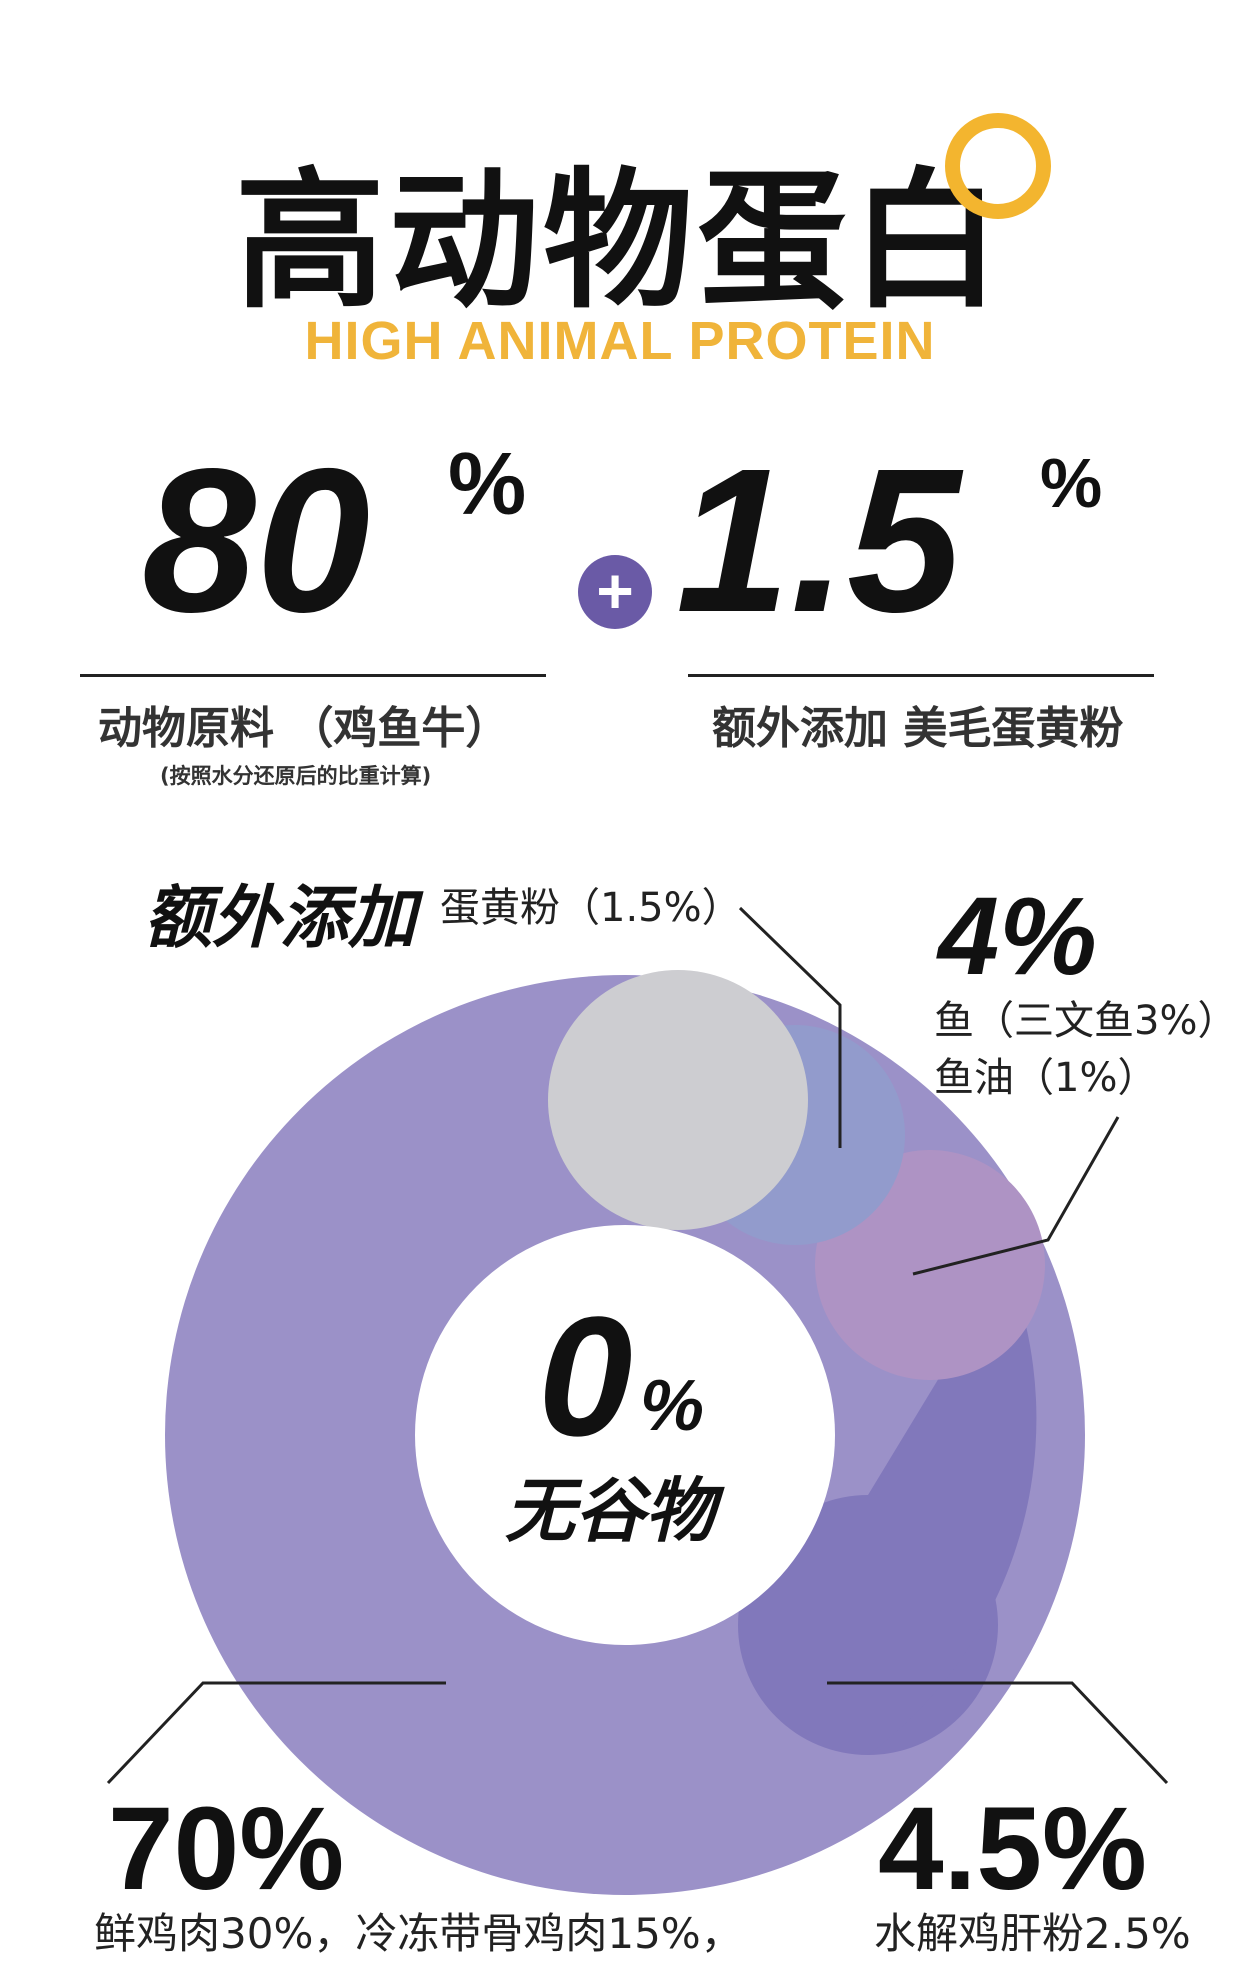  What do you see at coordinates (418, 1933) in the screenshot?
I see `chicken-annotation-text: 鲜鸡肉30%，冷冻带骨鸡肉15%，` at bounding box center [418, 1933].